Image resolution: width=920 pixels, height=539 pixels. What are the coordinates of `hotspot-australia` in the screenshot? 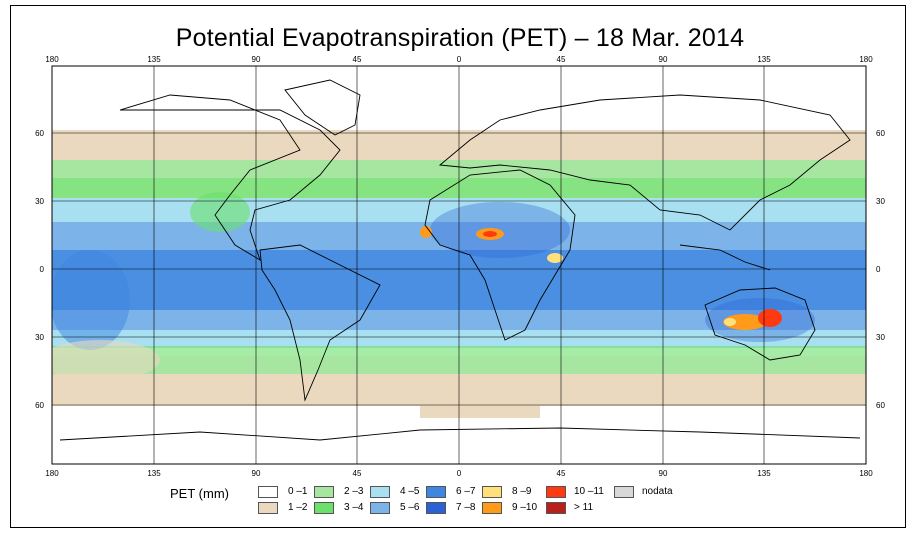 It's located at (745, 322).